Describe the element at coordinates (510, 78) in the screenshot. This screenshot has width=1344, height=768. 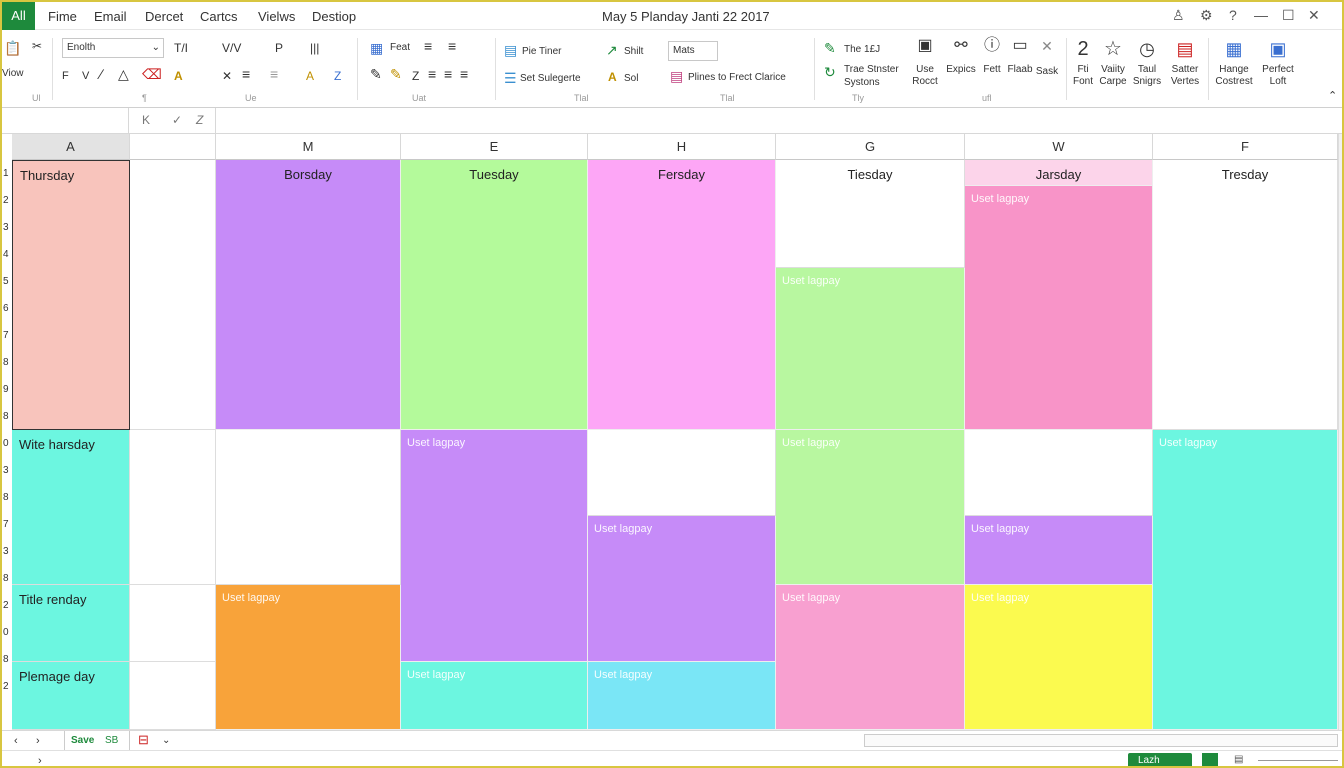
I see `sort-icon: ☰` at that location.